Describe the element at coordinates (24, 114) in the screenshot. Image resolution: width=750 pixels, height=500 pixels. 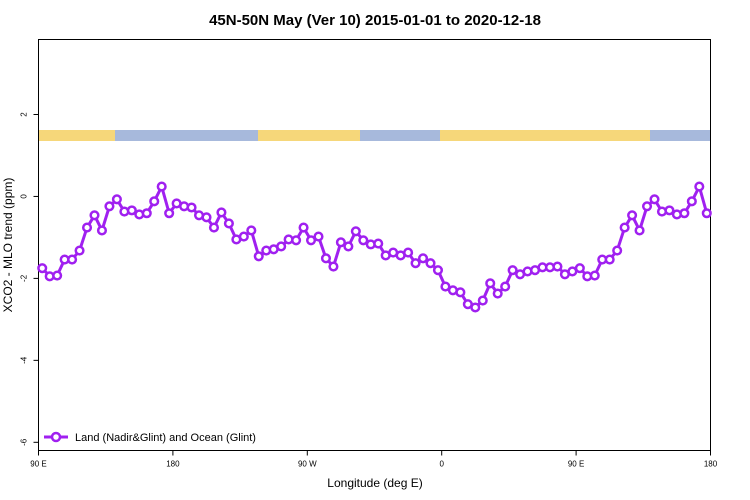
I see `y-tick-label: 2` at that location.